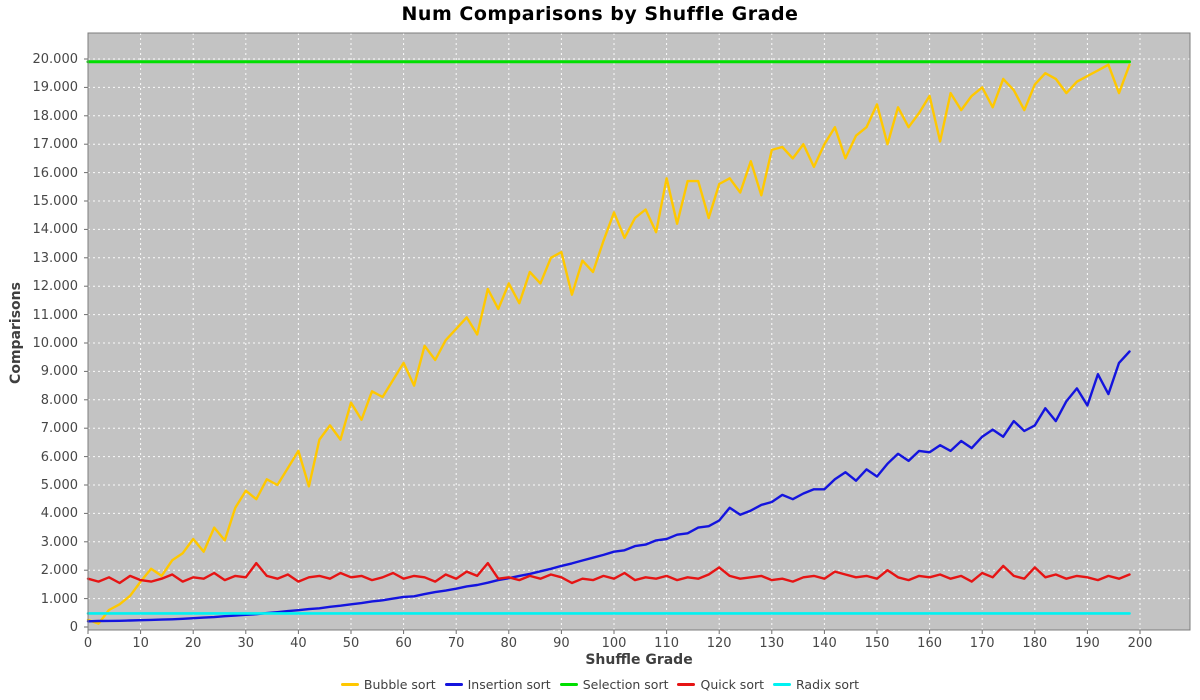 The width and height of the screenshot is (1200, 700). I want to click on y-tick-label: 3.000, so click(59, 542).